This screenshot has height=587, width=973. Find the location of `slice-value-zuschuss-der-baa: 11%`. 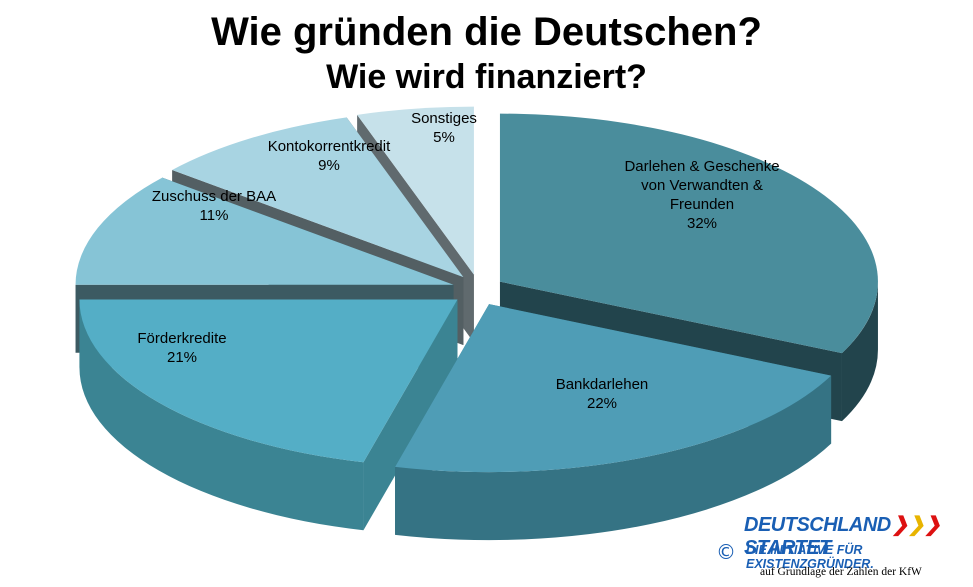

slice-value-zuschuss-der-baa: 11% is located at coordinates (214, 215).